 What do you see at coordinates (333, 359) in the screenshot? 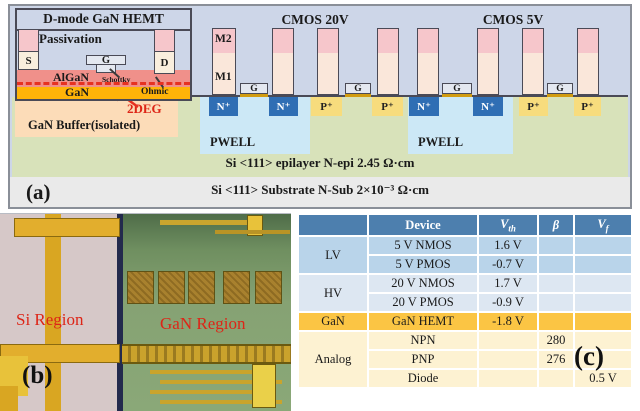
I see `group-cell-analog: Analog` at bounding box center [333, 359].